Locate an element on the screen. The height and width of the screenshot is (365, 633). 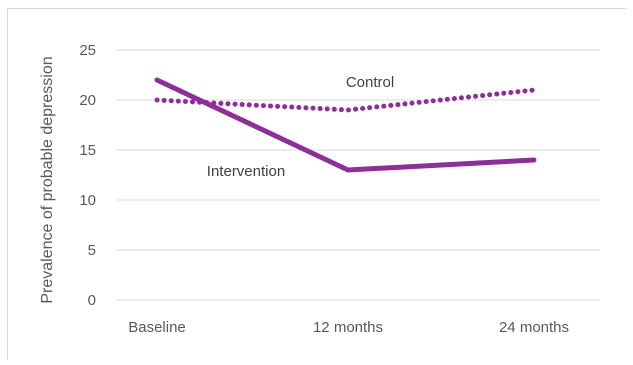
series-label-control: Control is located at coordinates (370, 82).